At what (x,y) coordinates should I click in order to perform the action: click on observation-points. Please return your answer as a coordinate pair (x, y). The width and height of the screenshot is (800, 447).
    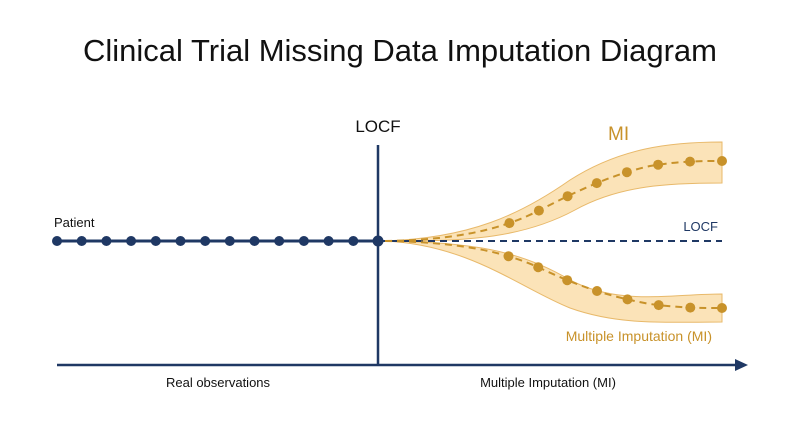
    Looking at the image, I should click on (218, 241).